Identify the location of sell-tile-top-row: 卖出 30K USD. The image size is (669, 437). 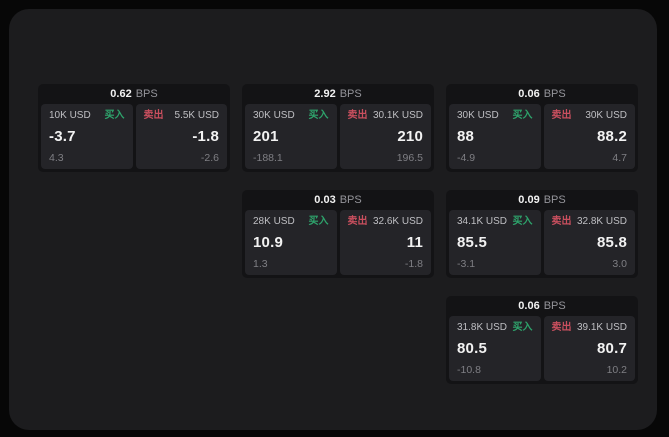
(590, 116).